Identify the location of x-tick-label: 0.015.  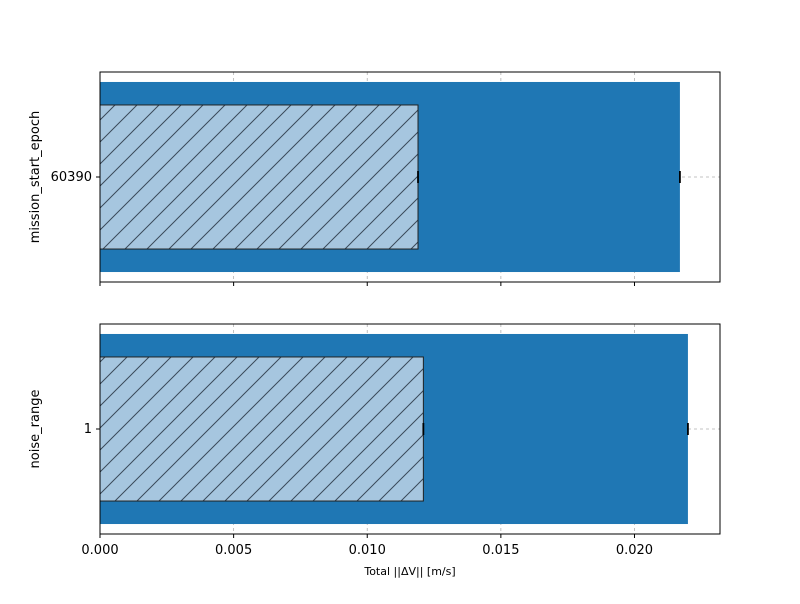
(500, 550).